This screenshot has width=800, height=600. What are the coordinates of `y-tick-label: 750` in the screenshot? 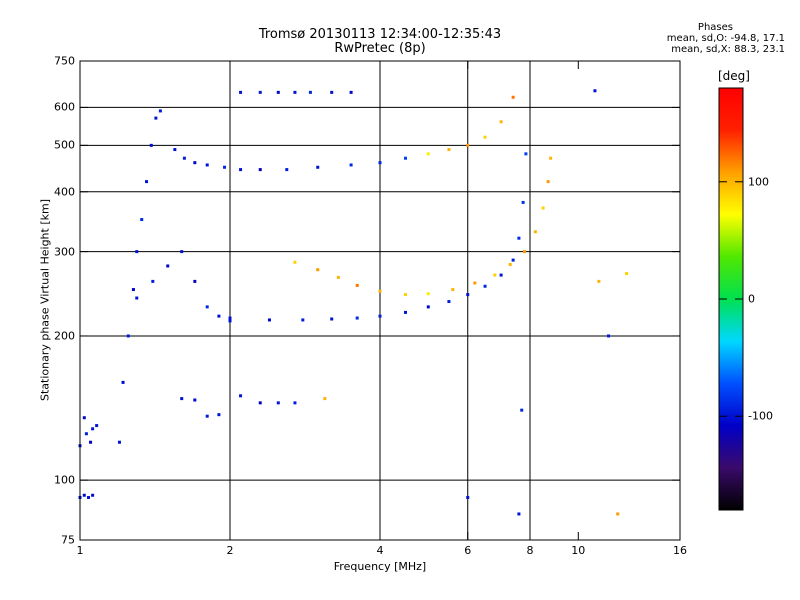 It's located at (64, 61).